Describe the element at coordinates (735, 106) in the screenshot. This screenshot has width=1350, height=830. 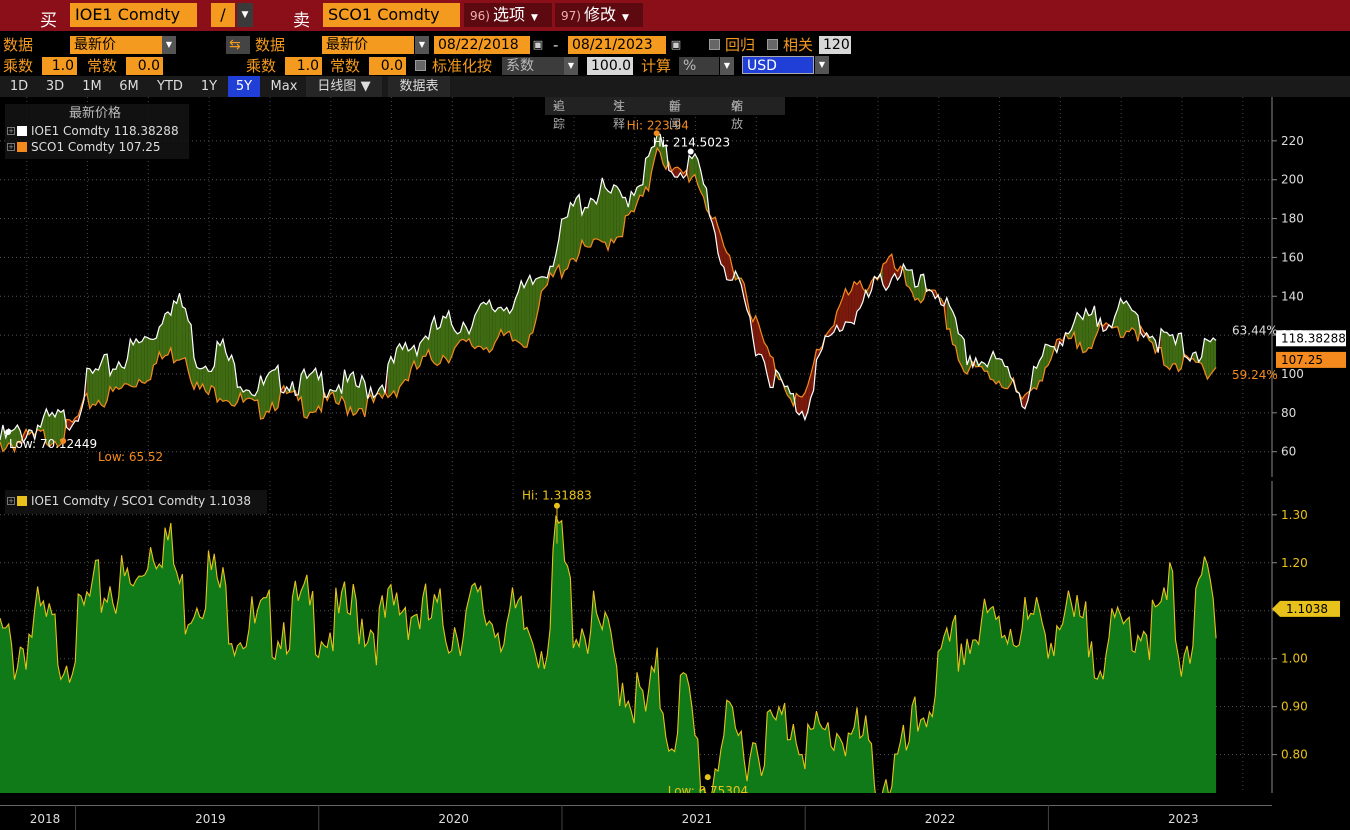
I see `magnifier-icon: ⚲` at that location.